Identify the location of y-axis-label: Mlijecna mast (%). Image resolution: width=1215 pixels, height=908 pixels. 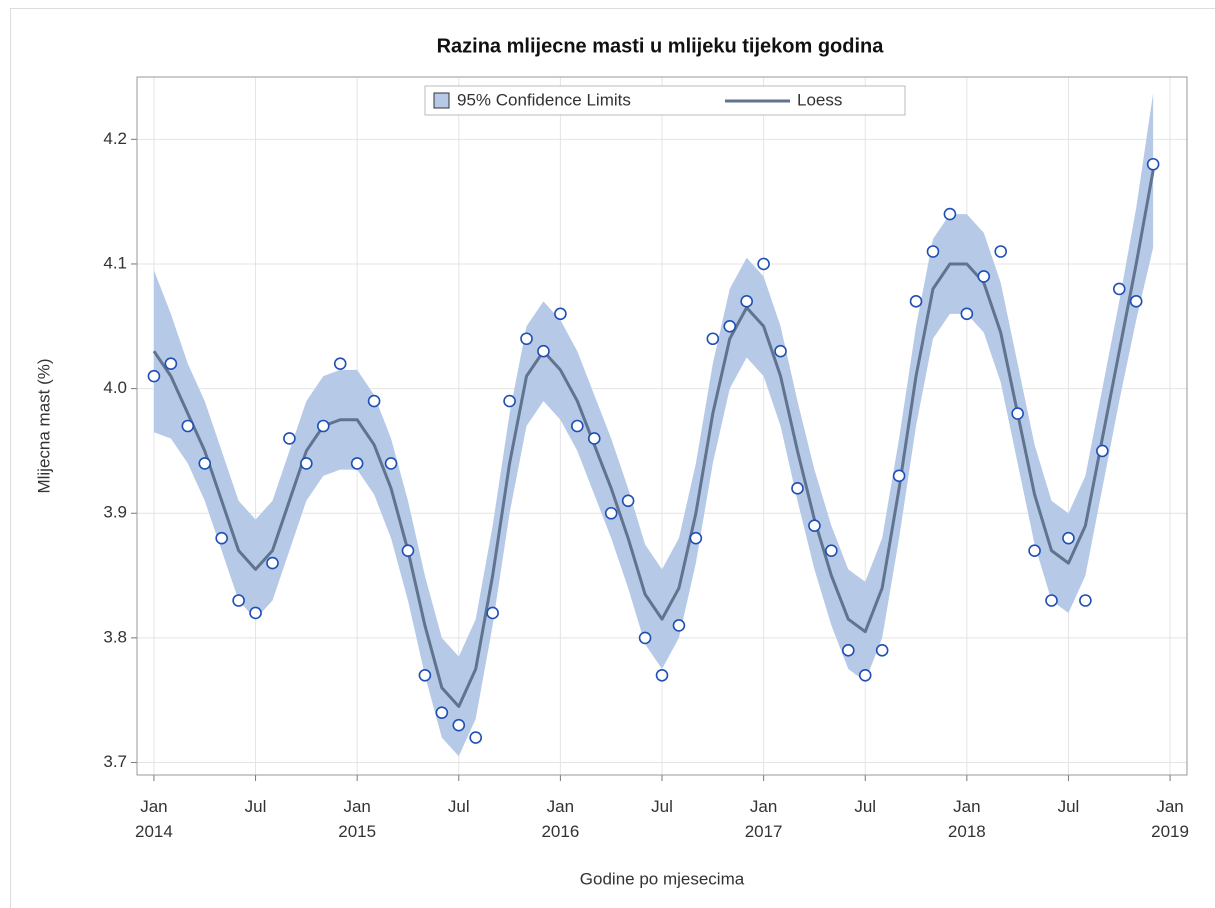
(43, 425).